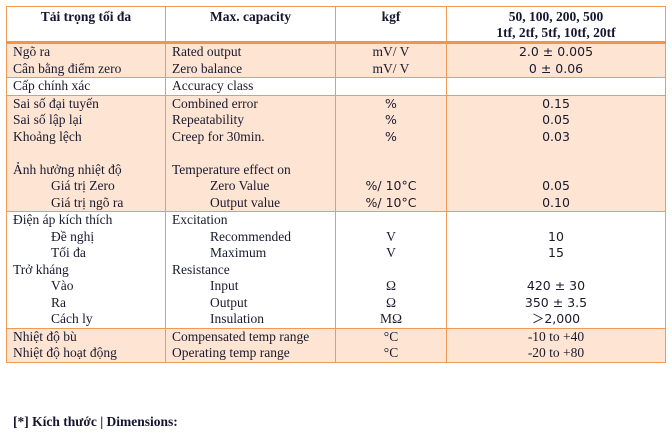 The height and width of the screenshot is (435, 672). I want to click on cell-value: 2.0 ± 0.005 0 ± 0.06, so click(556, 60).